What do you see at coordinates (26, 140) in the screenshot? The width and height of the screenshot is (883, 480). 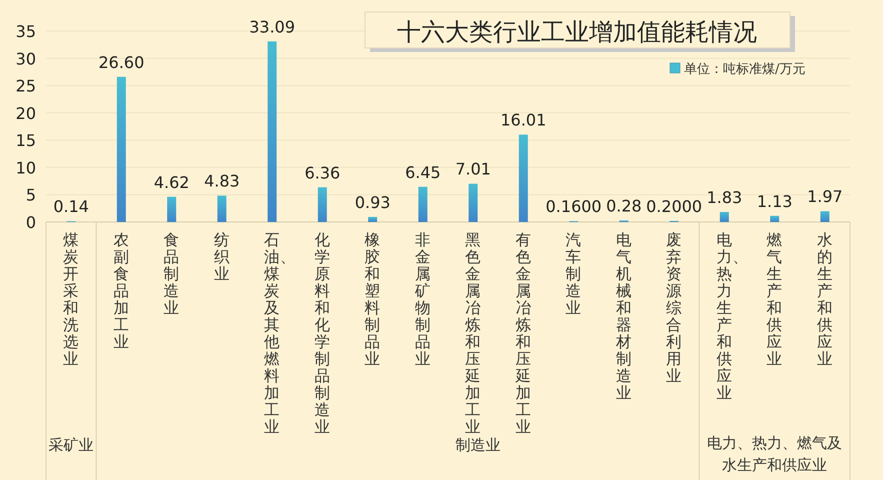 I see `y-tick-label: 15` at bounding box center [26, 140].